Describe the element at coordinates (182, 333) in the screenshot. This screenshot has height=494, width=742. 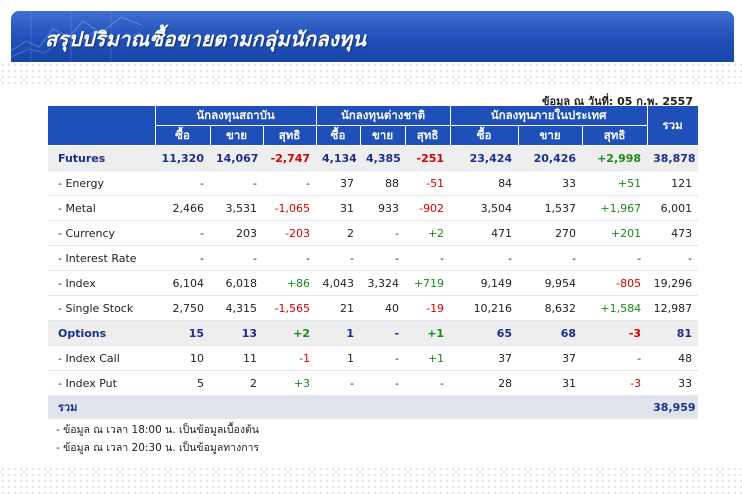
I see `cell-buy: 15` at that location.